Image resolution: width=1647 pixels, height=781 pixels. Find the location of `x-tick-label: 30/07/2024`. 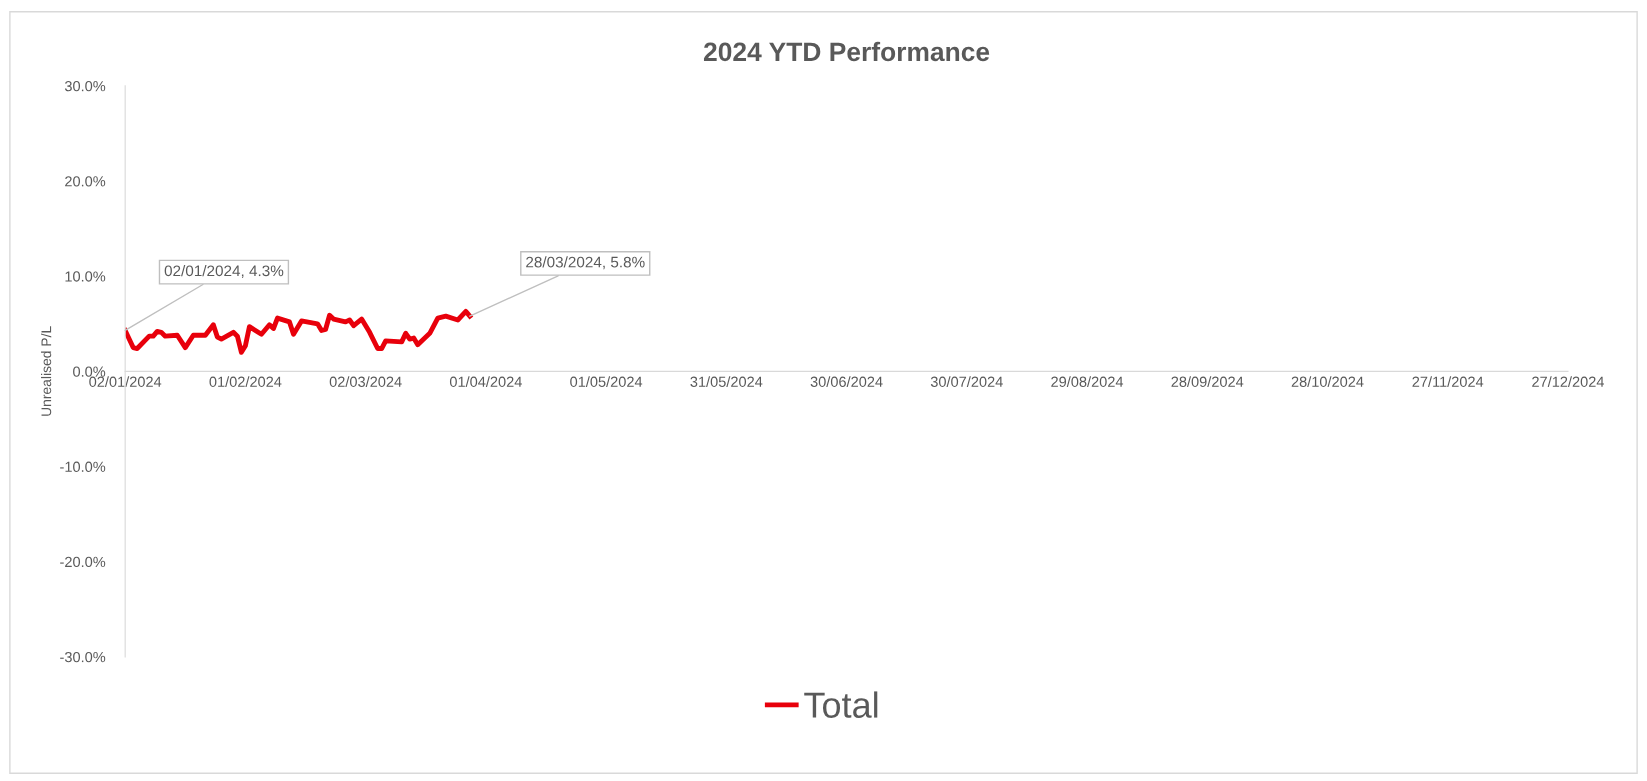

x-tick-label: 30/07/2024 is located at coordinates (966, 381).